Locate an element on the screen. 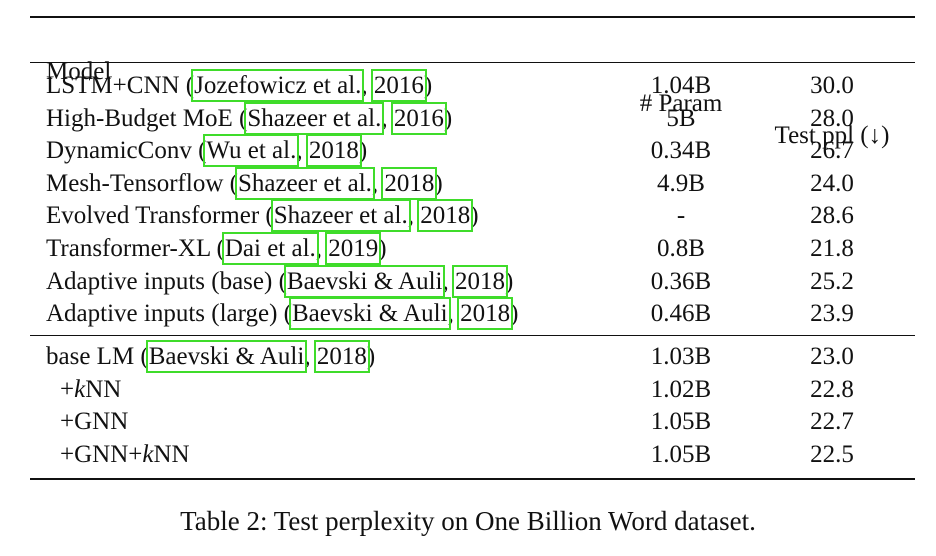 This screenshot has height=556, width=936. model-text: base LM ( is located at coordinates (97, 356).